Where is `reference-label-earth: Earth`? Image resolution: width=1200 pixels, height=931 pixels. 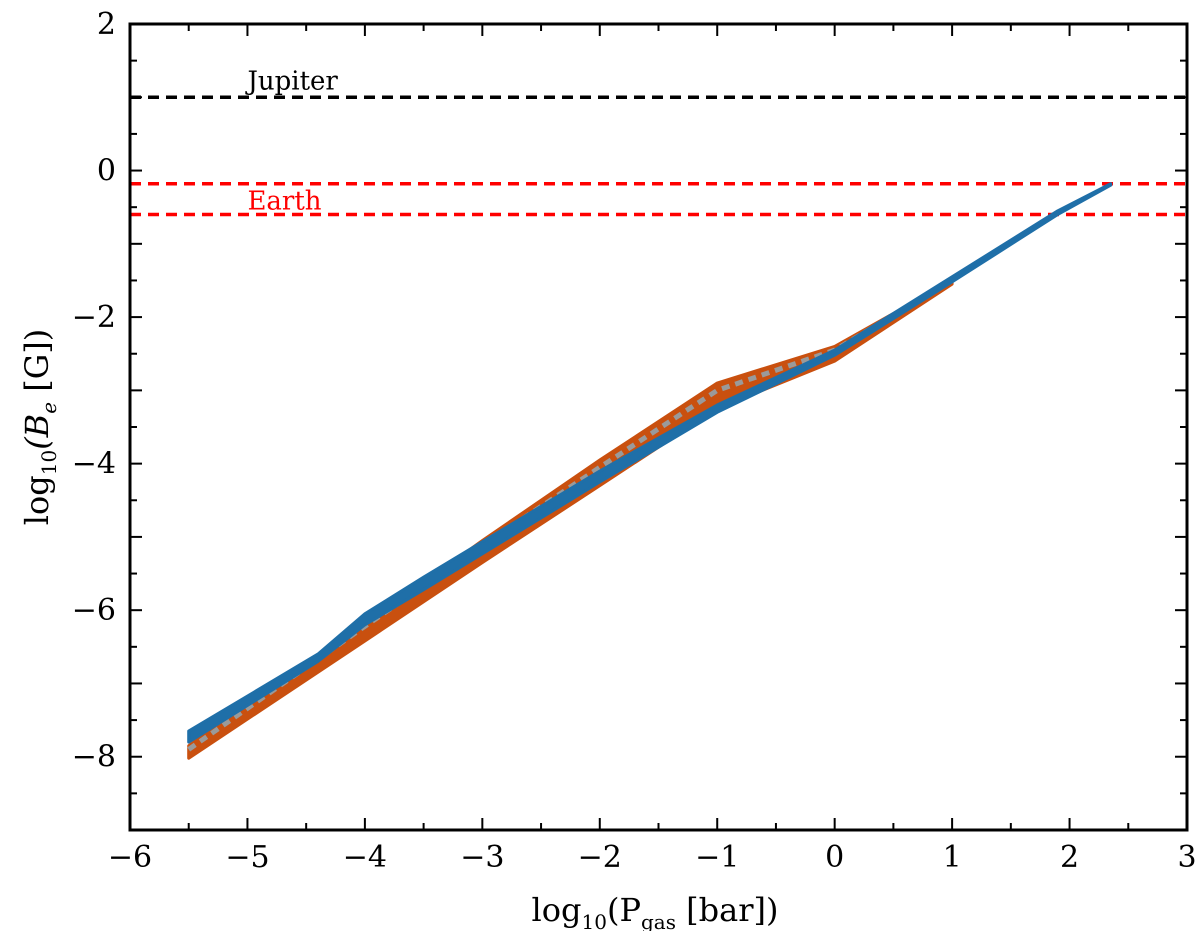 reference-label-earth: Earth is located at coordinates (284, 202).